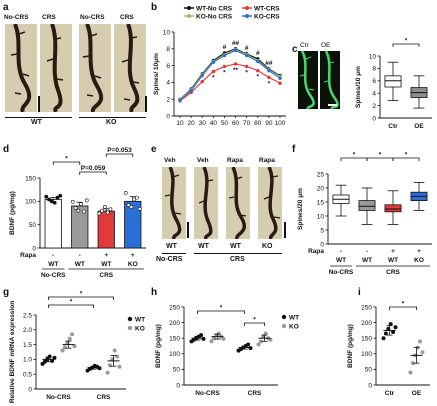  What do you see at coordinates (106, 229) in the screenshot?
I see `bar` at bounding box center [106, 229].